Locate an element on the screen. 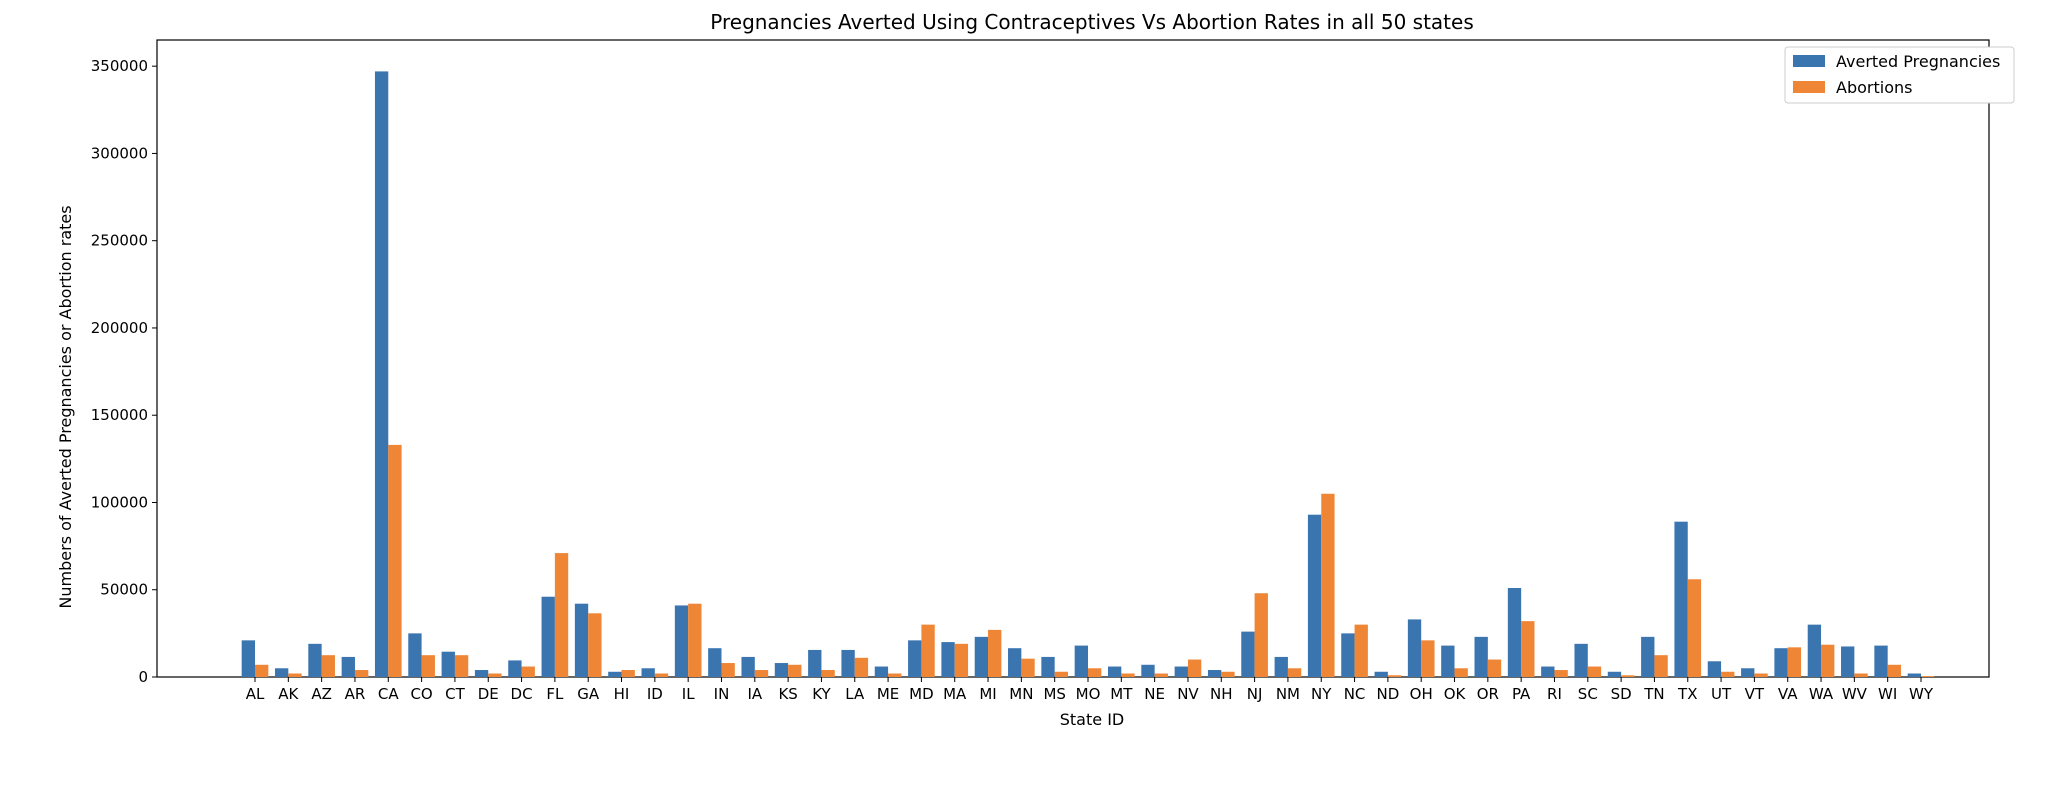 This screenshot has height=792, width=2058. bar-abortions-nh is located at coordinates (1228, 674).